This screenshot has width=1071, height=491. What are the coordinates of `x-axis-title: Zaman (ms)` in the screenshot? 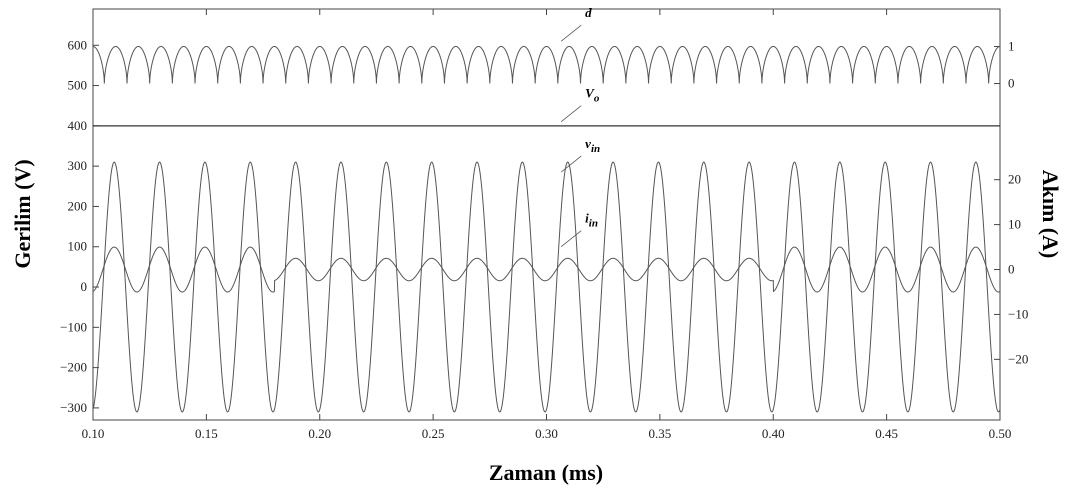 It's located at (546, 472).